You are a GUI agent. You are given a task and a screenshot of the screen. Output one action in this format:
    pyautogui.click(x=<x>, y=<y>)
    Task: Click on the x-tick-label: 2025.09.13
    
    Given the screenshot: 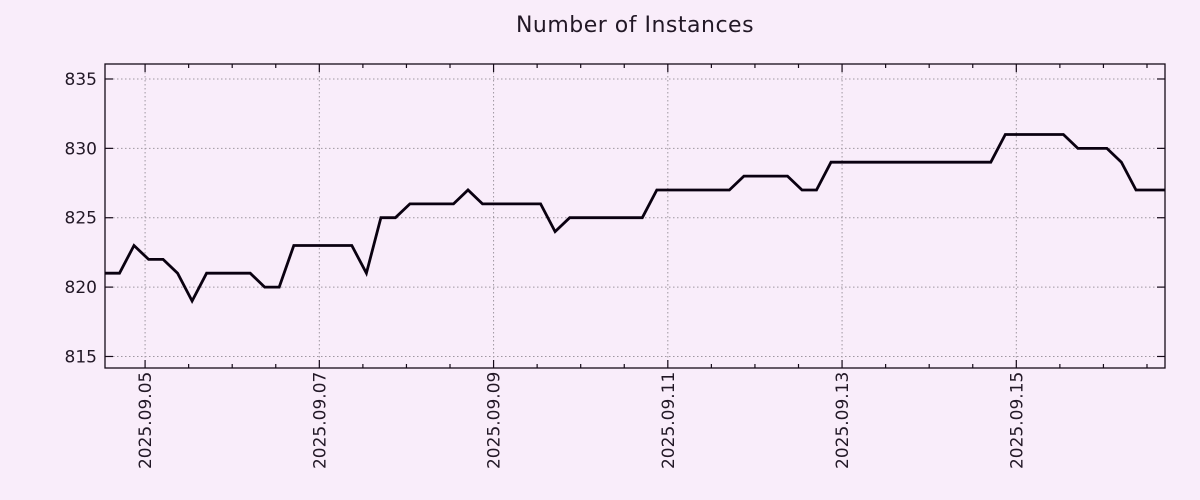 What is the action you would take?
    pyautogui.click(x=843, y=420)
    